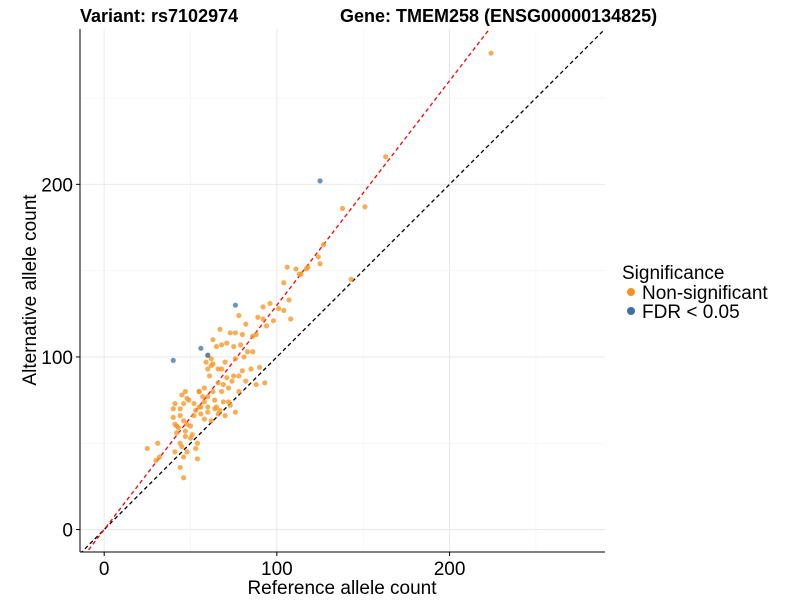 This screenshot has height=600, width=800. Describe the element at coordinates (673, 273) in the screenshot. I see `legend-title: Significance` at that location.